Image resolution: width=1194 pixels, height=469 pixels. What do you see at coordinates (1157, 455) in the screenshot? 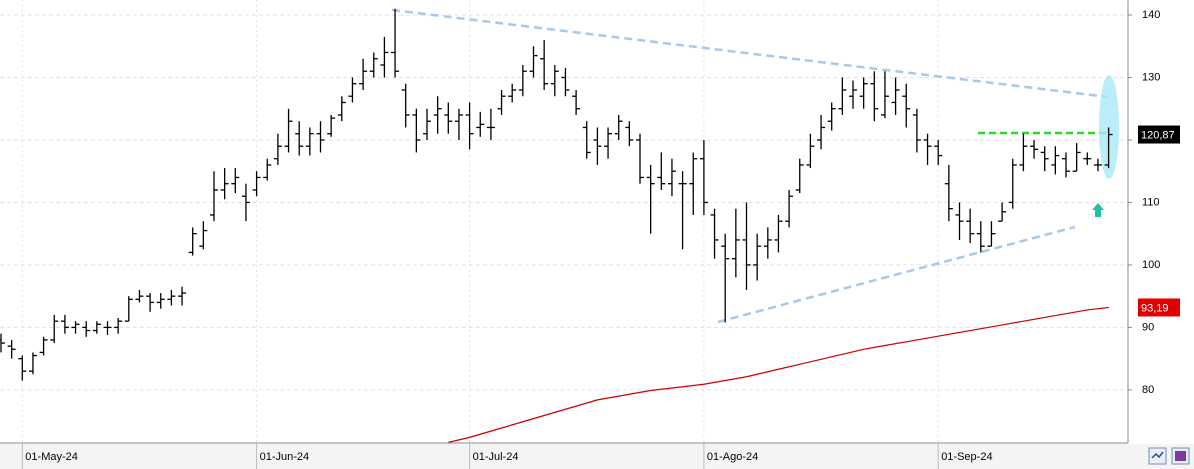
I see `zoom-icon` at bounding box center [1157, 455].